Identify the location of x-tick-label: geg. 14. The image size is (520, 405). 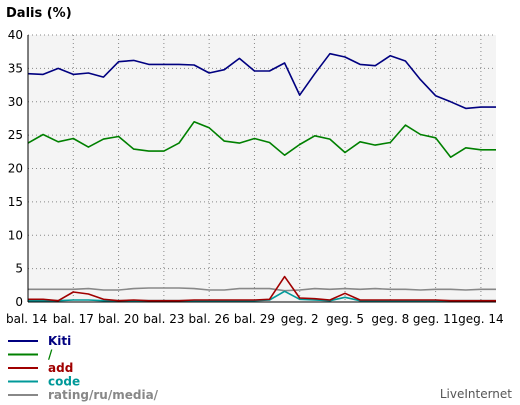
(481, 319).